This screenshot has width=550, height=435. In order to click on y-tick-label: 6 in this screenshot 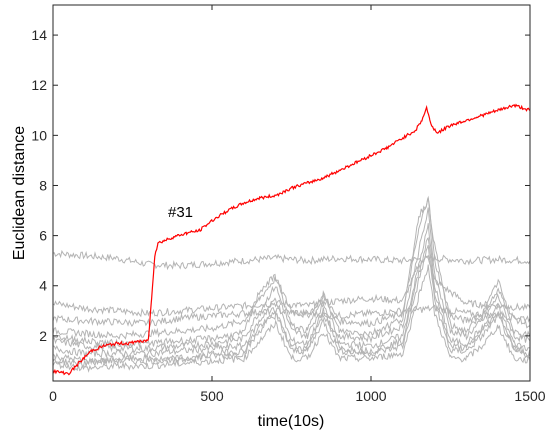, I will do `click(43, 236)`.